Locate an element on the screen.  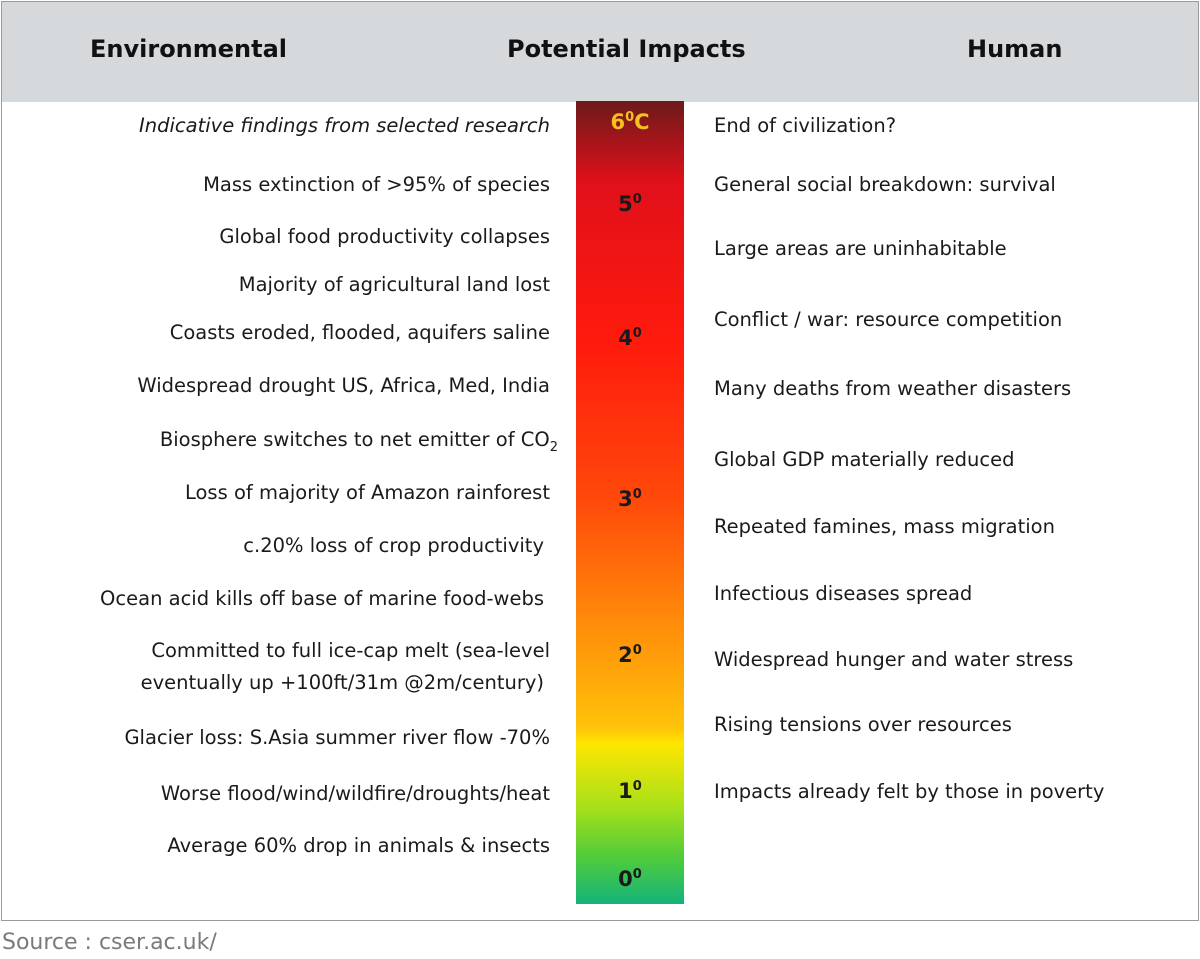
header-bar: Environmental Potential Impacts Human is located at coordinates (600, 52).